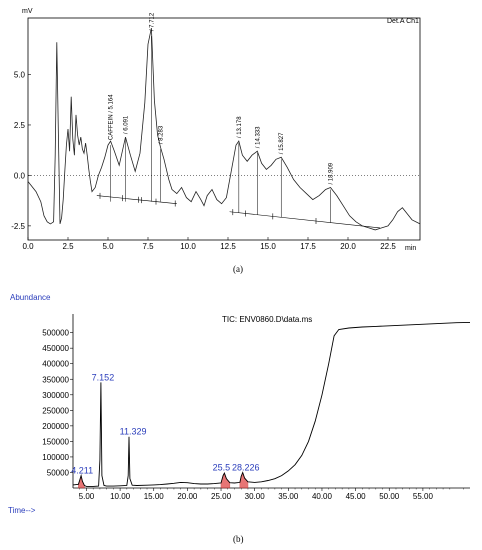  What do you see at coordinates (27, 11) in the screenshot?
I see `panel-a-ylabel: mV` at bounding box center [27, 11].